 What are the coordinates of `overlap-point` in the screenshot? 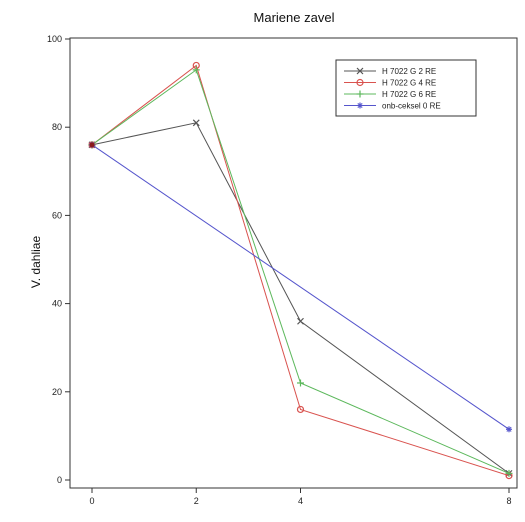 It's located at (92, 145).